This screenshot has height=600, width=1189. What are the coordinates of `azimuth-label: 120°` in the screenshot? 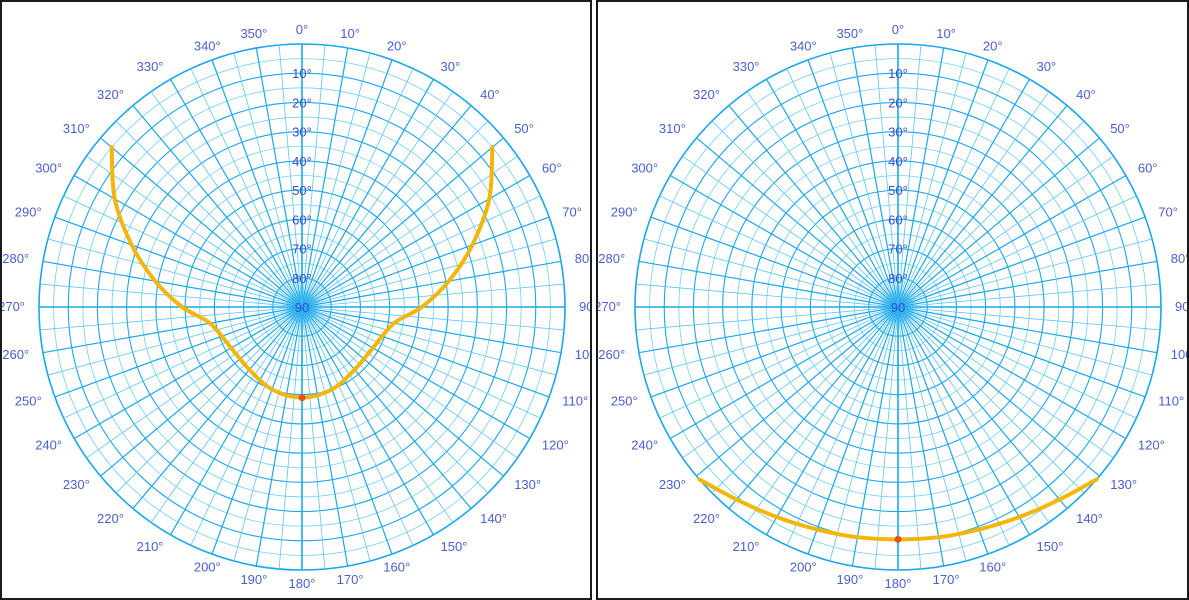 It's located at (555, 445).